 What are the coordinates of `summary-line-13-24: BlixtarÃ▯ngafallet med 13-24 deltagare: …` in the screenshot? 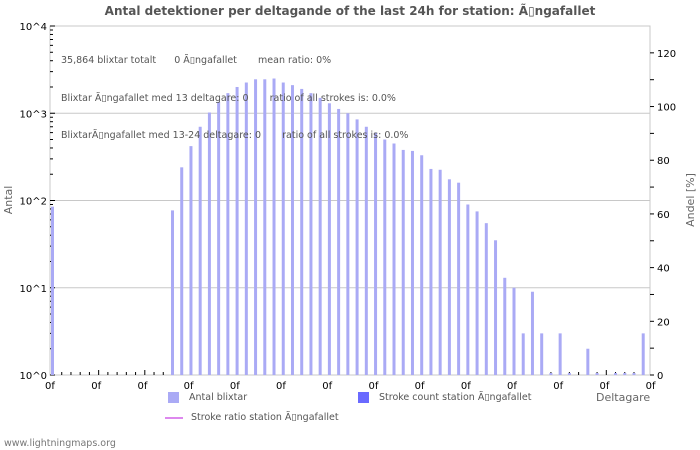 It's located at (235, 135).